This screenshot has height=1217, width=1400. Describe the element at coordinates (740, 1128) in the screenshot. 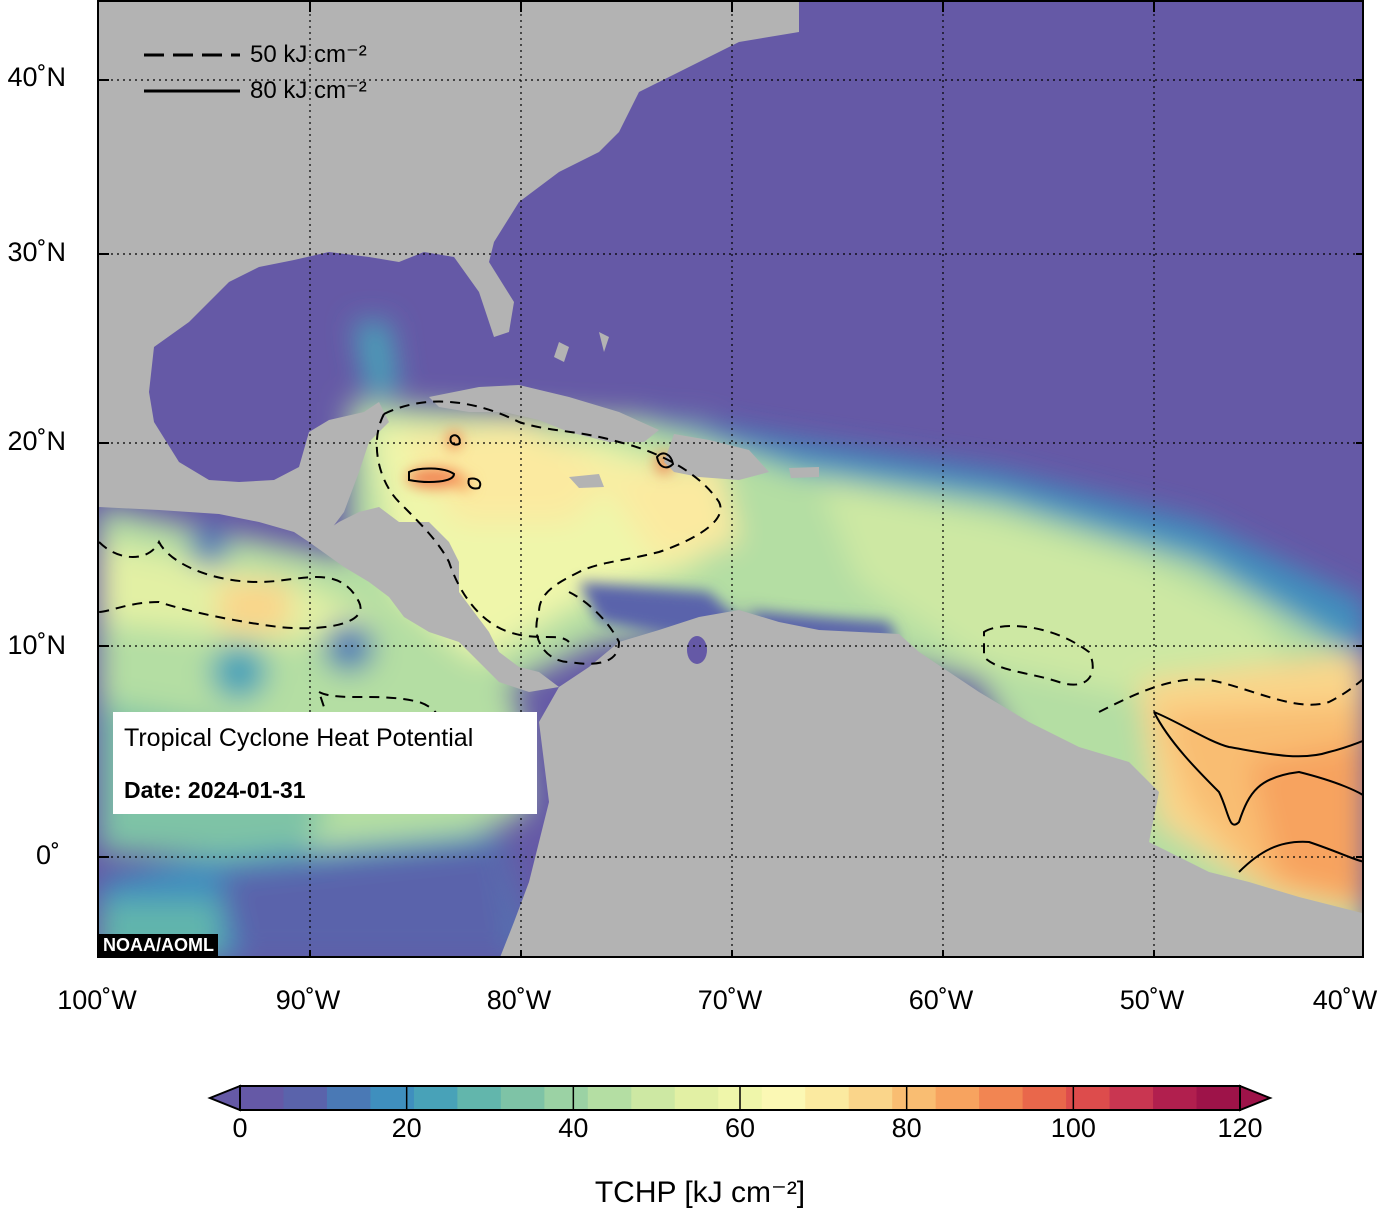

I see `colorbar-tick-label: 60` at that location.